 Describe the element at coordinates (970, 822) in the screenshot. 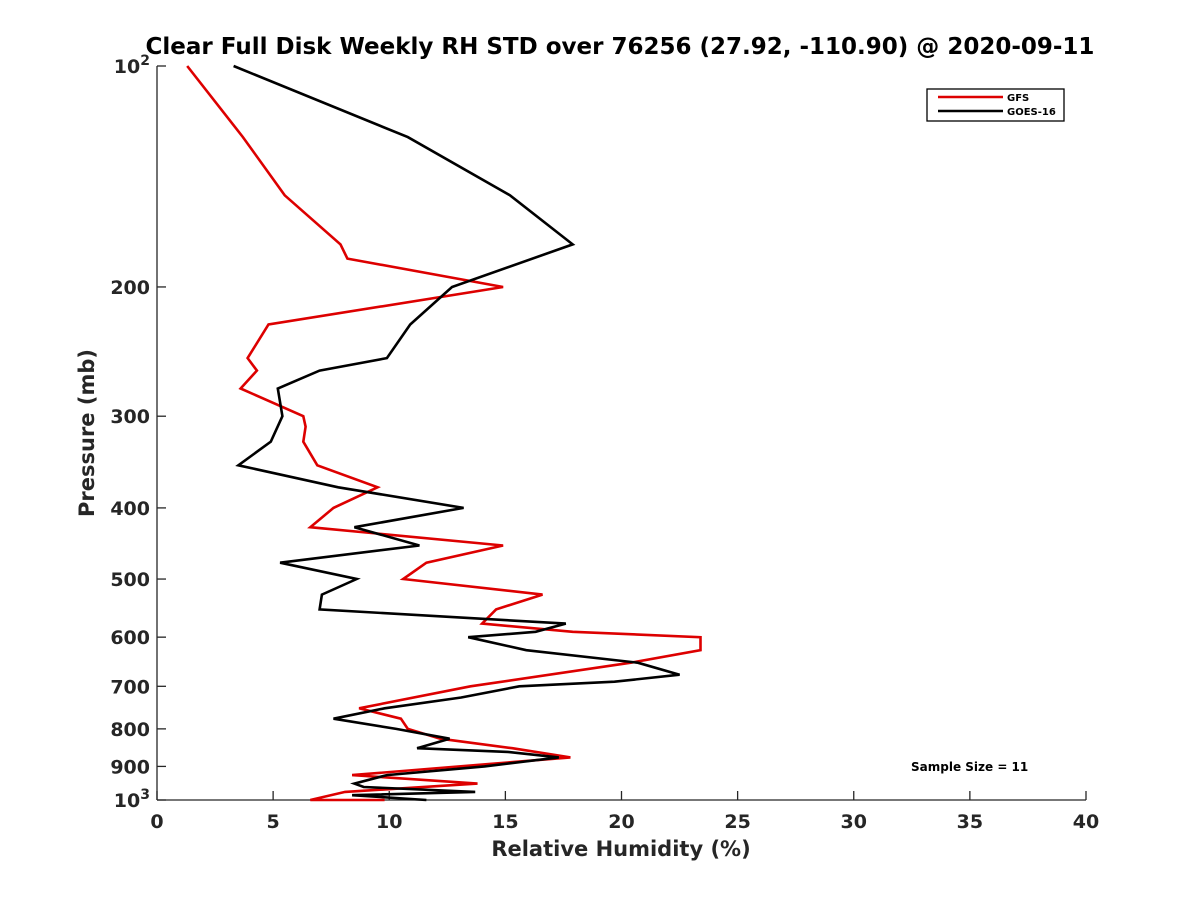

I see `x-tick-label: 35` at that location.